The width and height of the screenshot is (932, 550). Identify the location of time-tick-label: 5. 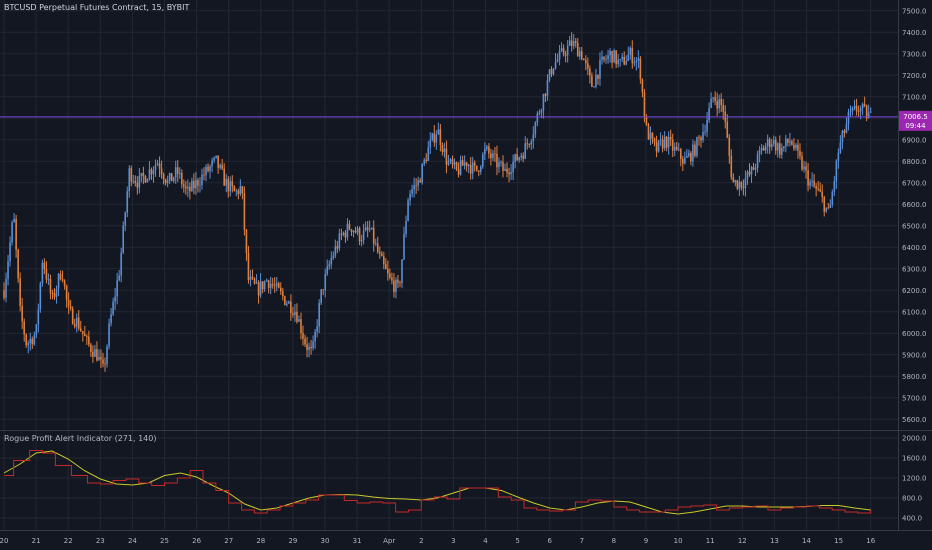
(517, 541).